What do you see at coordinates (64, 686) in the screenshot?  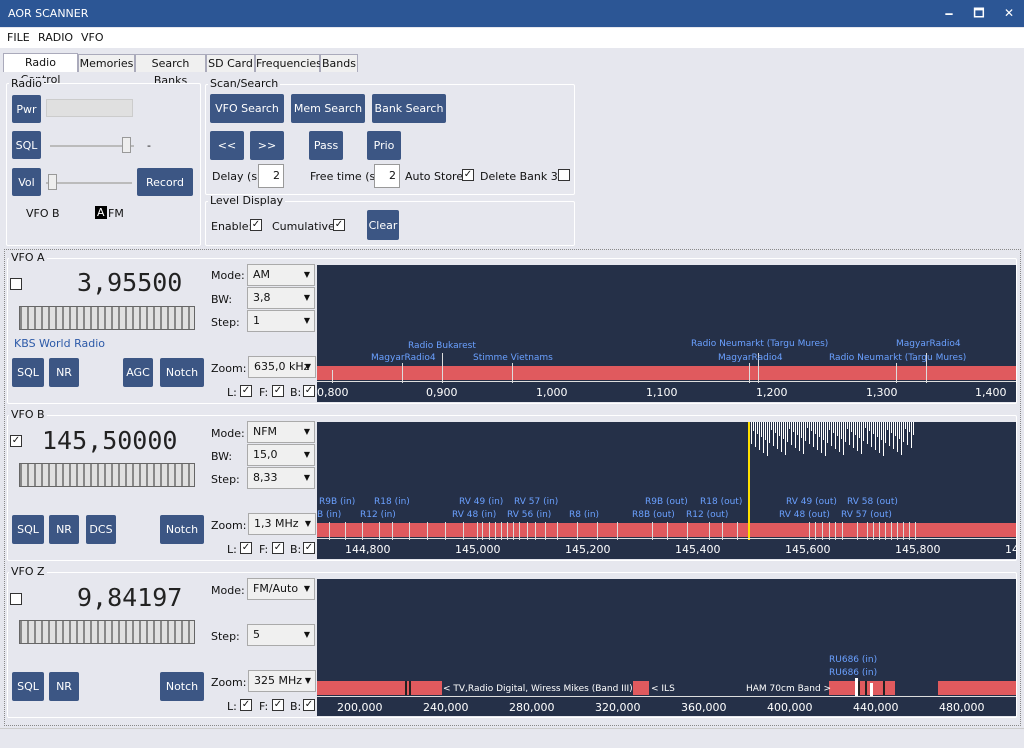 I see `vfo-z-nr-button: NR` at bounding box center [64, 686].